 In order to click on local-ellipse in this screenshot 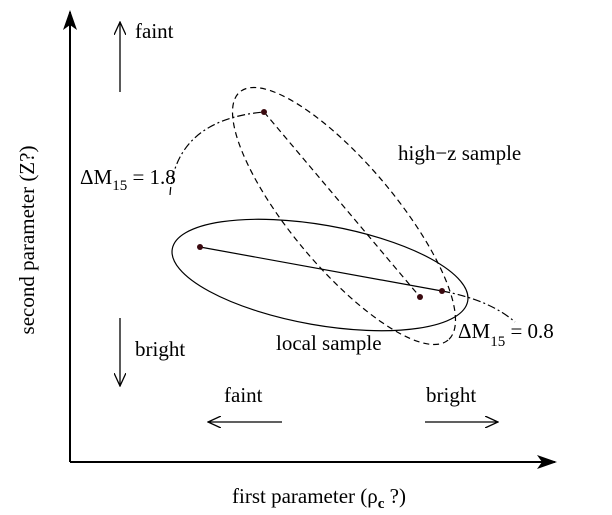, I will do `click(320, 275)`.